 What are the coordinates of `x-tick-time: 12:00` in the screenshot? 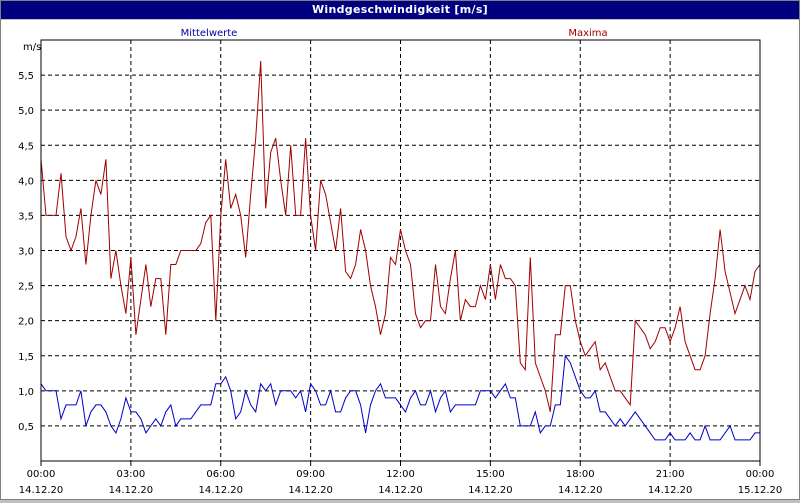 It's located at (400, 474).